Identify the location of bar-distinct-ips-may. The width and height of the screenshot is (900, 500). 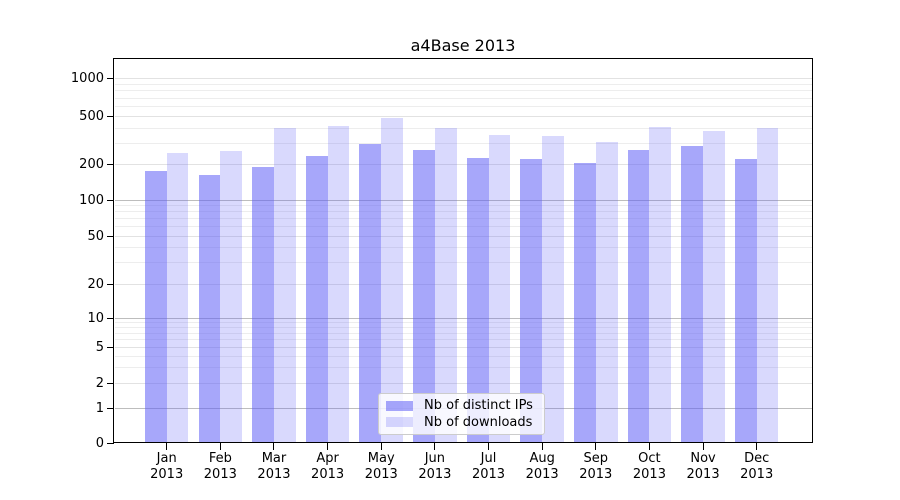
(370, 293).